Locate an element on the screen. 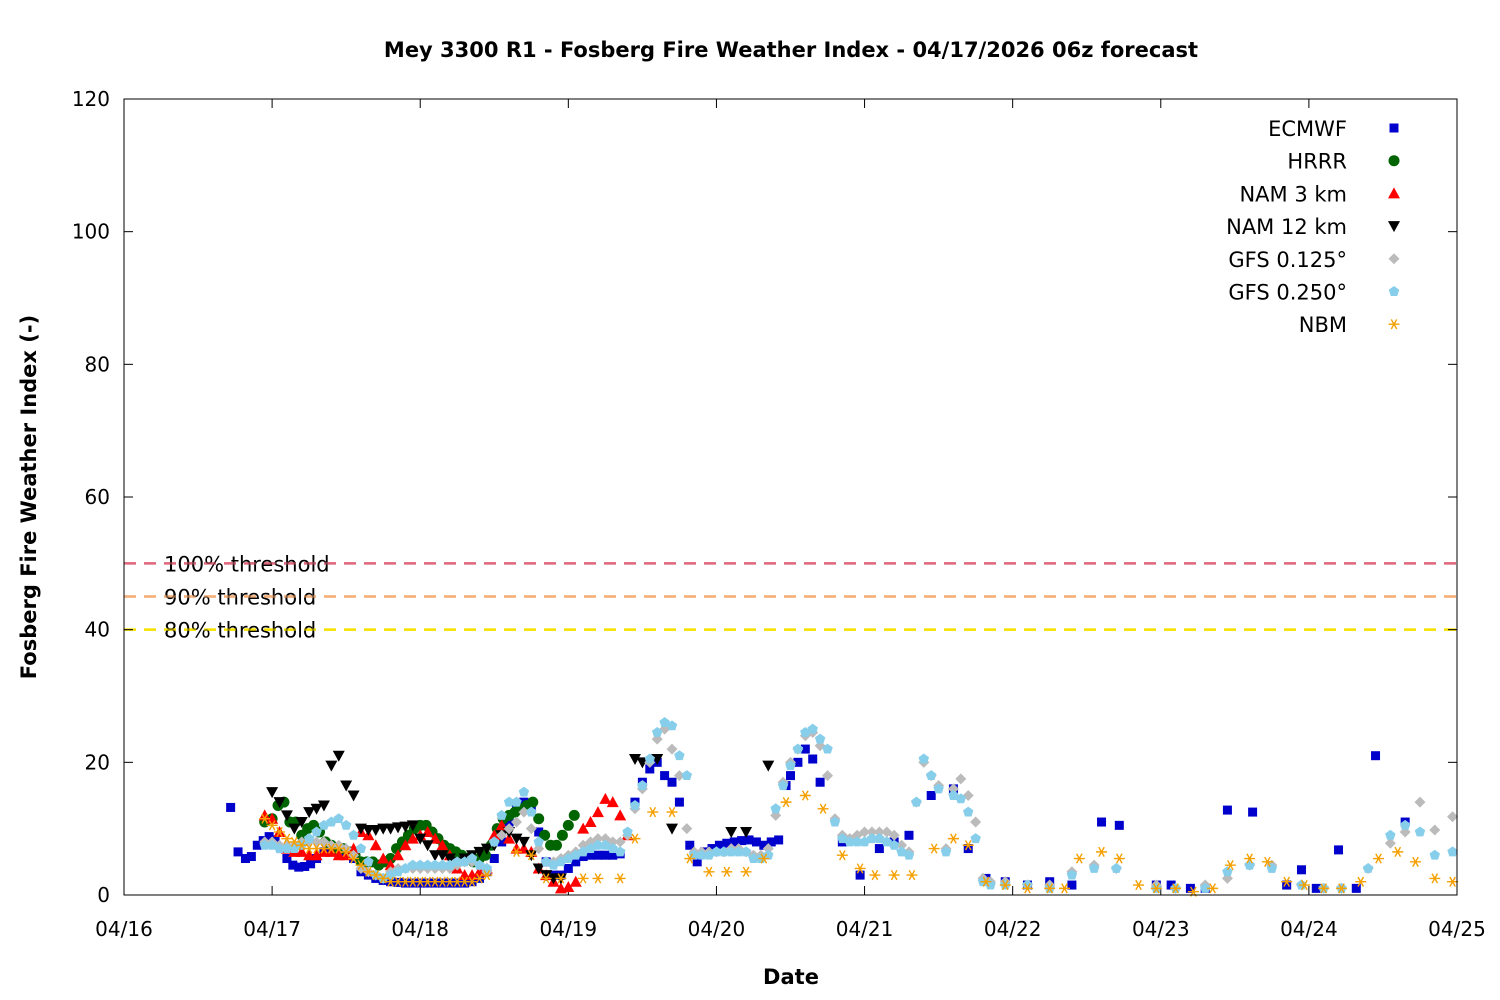 Image resolution: width=1500 pixels, height=1000 pixels. x-tick-label: 04/20 is located at coordinates (717, 929).